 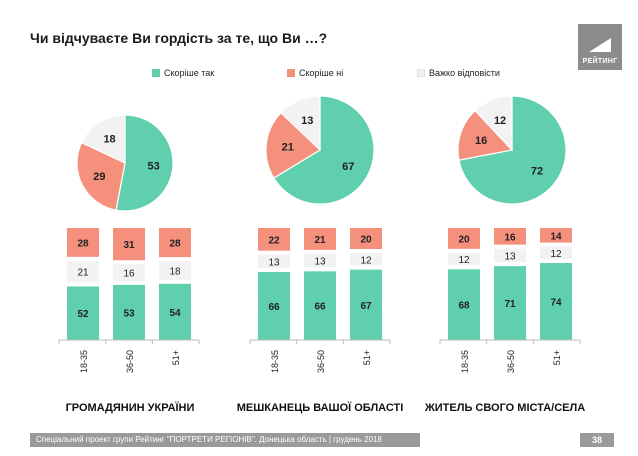 I want to click on bar-label-no: 31, so click(x=129, y=245).